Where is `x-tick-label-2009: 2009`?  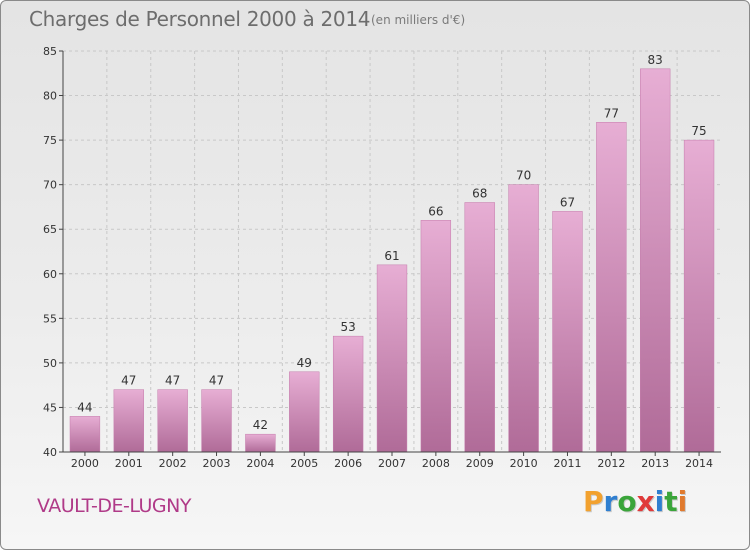 x-tick-label-2009: 2009 is located at coordinates (480, 463).